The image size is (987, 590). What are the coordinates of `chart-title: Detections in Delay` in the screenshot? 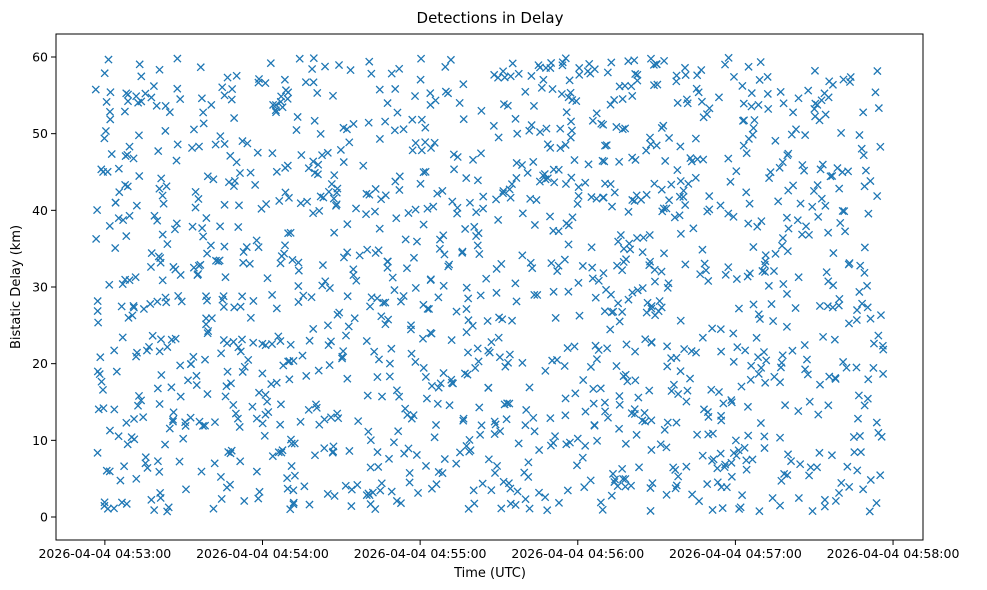 It's located at (490, 18).